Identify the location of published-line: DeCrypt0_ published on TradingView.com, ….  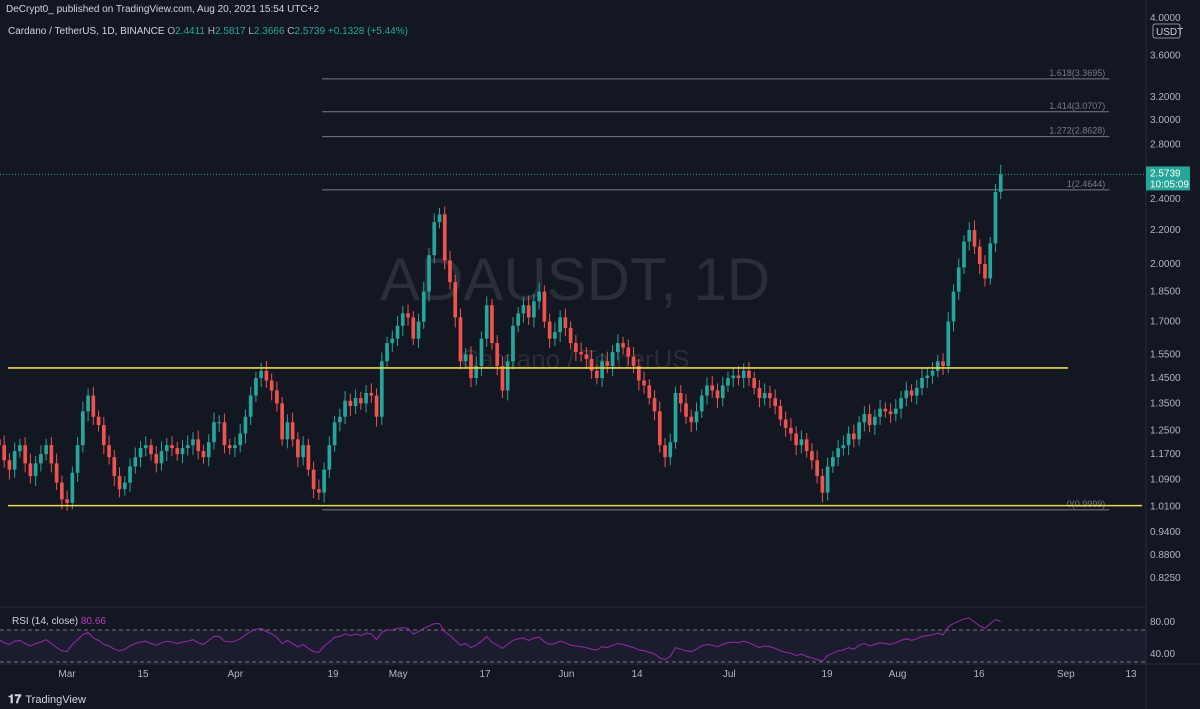
(163, 9).